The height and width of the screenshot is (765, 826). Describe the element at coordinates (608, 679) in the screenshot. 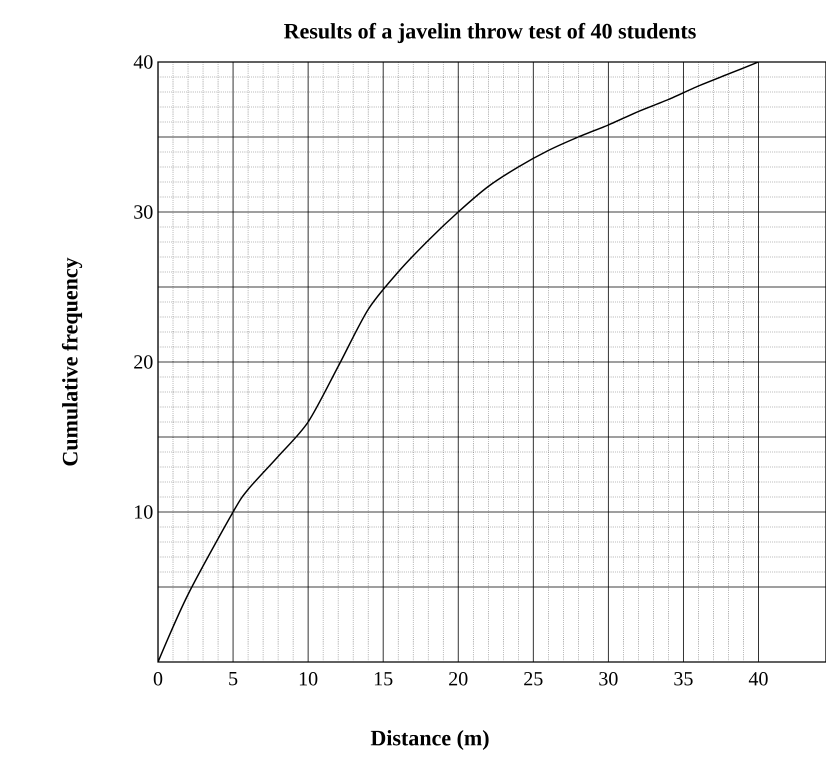

I see `x-tick-label: 30` at that location.